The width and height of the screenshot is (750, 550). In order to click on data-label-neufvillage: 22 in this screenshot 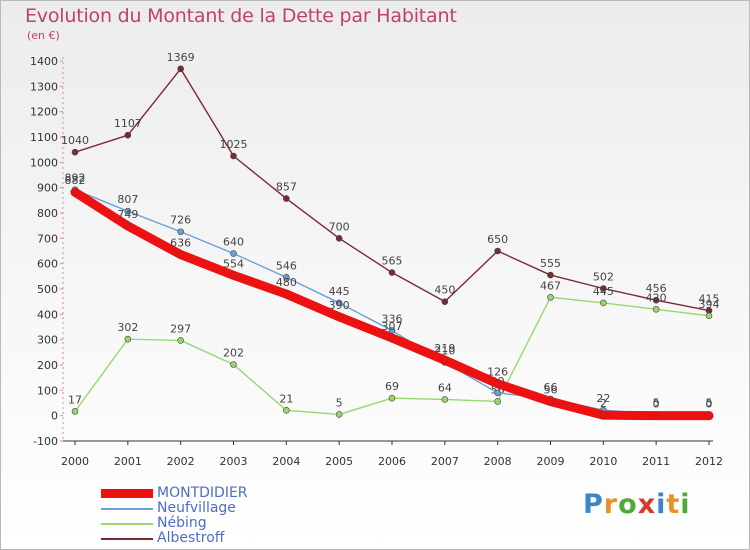, I will do `click(603, 398)`.